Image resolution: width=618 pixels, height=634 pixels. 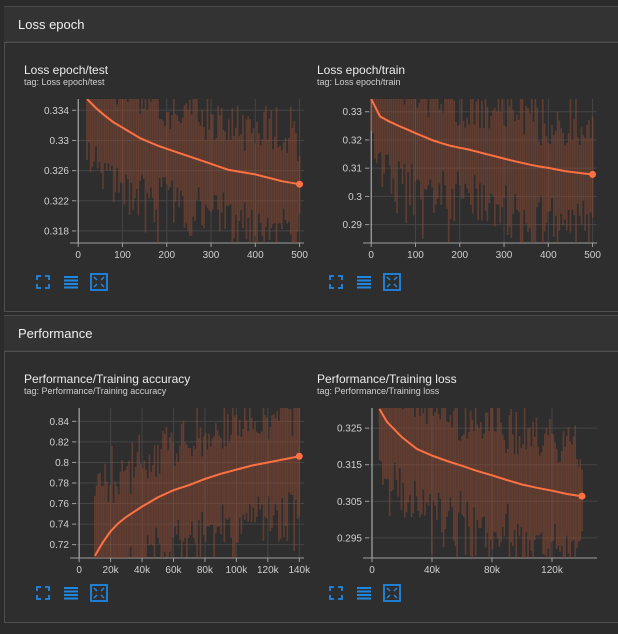 I want to click on section-header-loss-epoch: Loss epoch, so click(x=311, y=24).